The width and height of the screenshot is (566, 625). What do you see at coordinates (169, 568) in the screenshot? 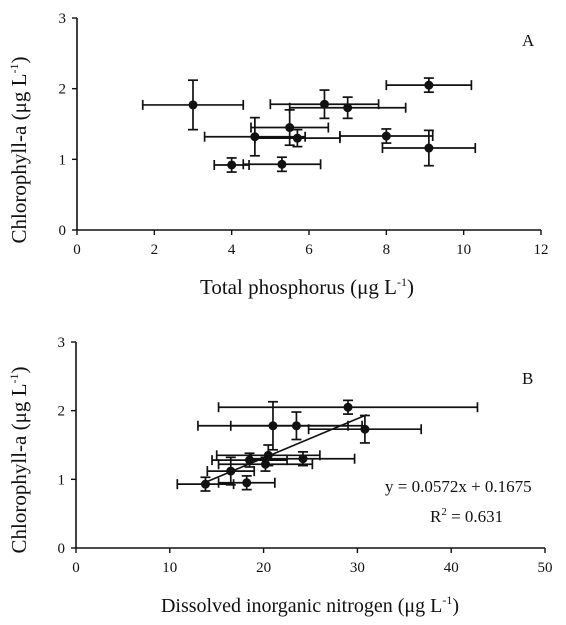
I see `panel-b-x-tick-label: 10` at bounding box center [169, 568].